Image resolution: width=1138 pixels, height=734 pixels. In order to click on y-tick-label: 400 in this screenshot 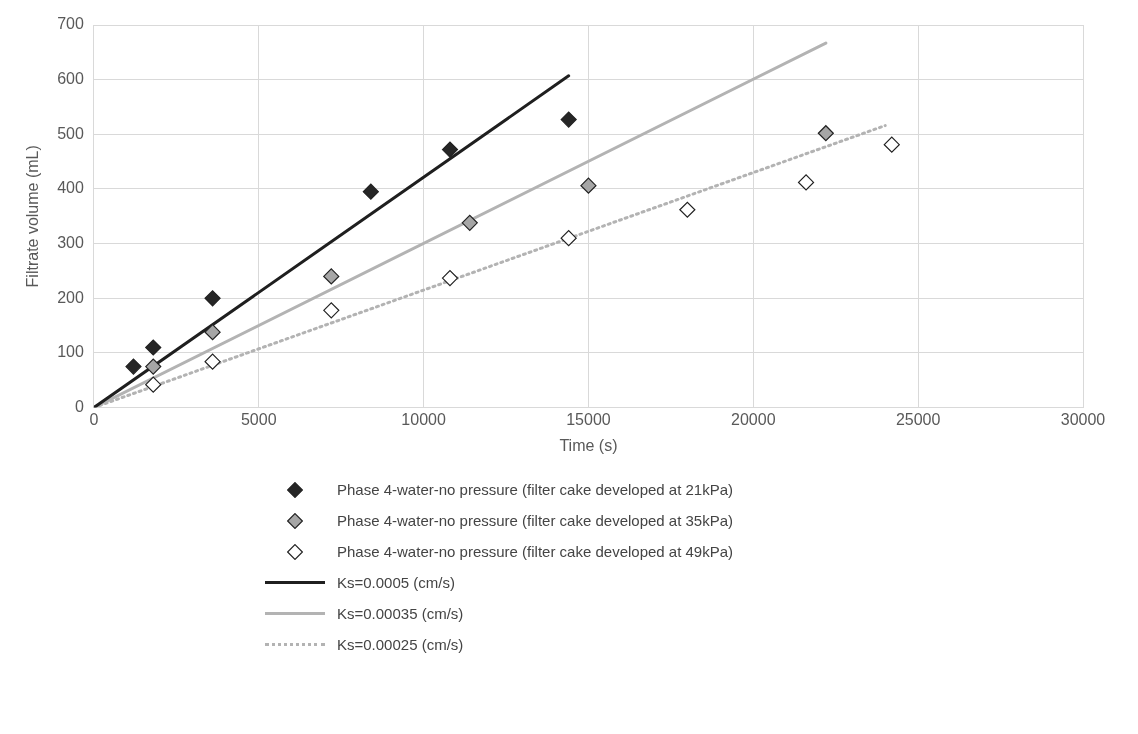, I will do `click(70, 188)`.